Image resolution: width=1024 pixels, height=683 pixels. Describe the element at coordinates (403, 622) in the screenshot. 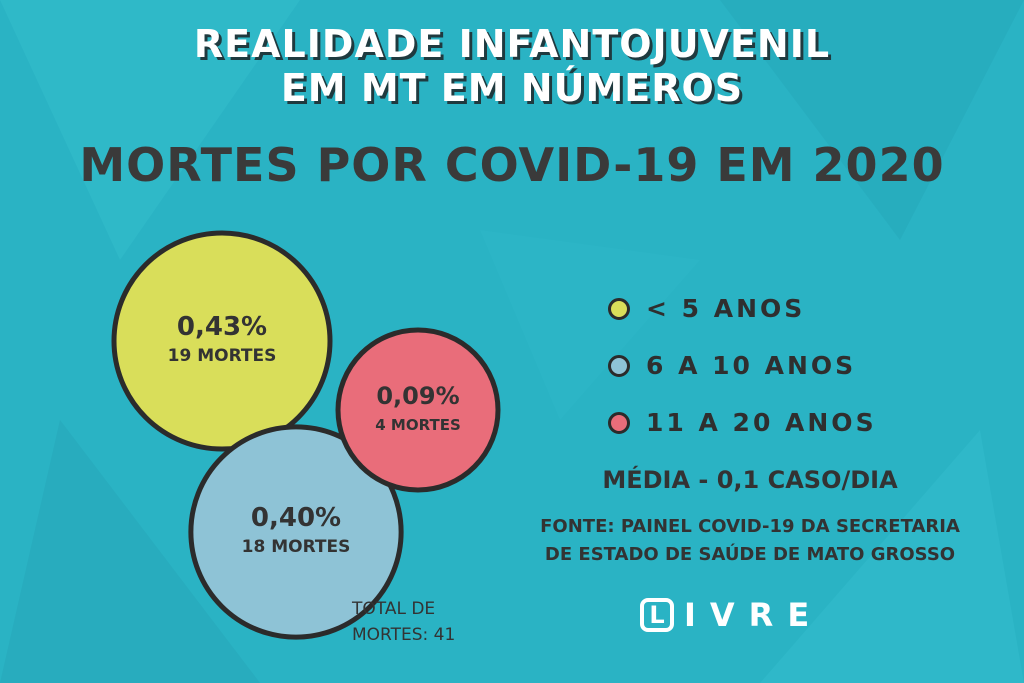

I see `total-deaths: TOTAL DE MORTES: 41` at that location.